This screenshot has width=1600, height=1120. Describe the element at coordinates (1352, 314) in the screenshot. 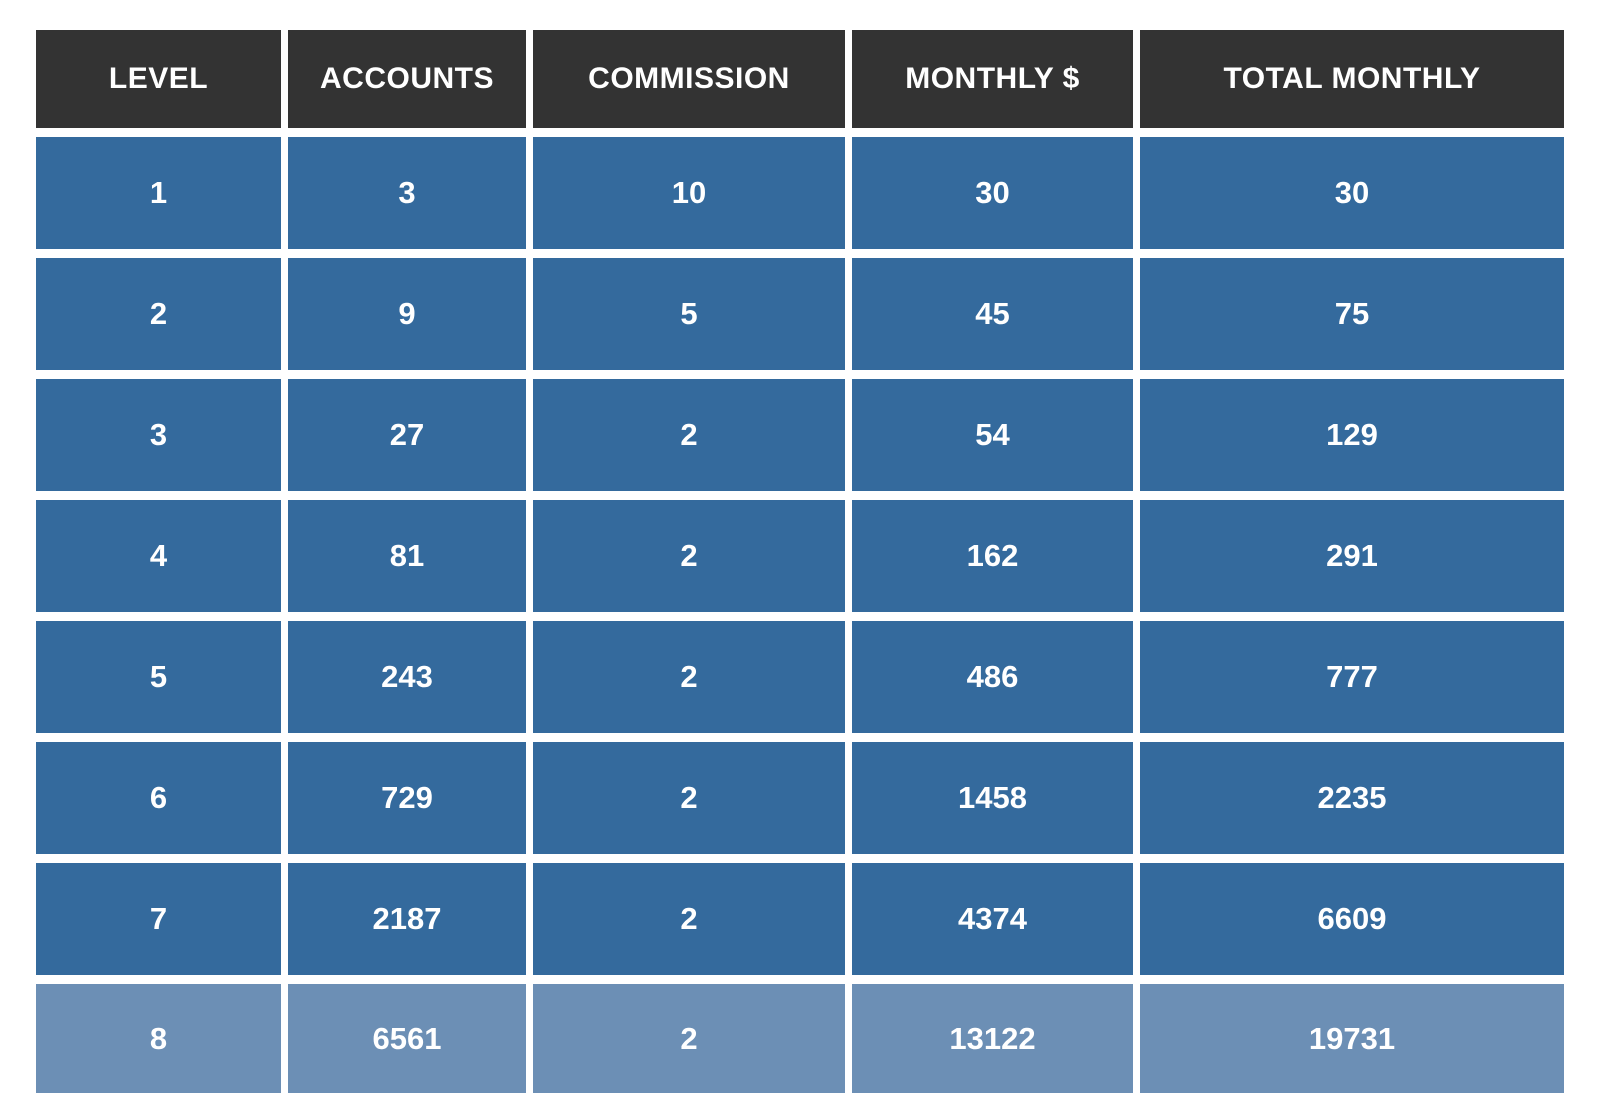

I see `cell-total-monthly: 75` at that location.